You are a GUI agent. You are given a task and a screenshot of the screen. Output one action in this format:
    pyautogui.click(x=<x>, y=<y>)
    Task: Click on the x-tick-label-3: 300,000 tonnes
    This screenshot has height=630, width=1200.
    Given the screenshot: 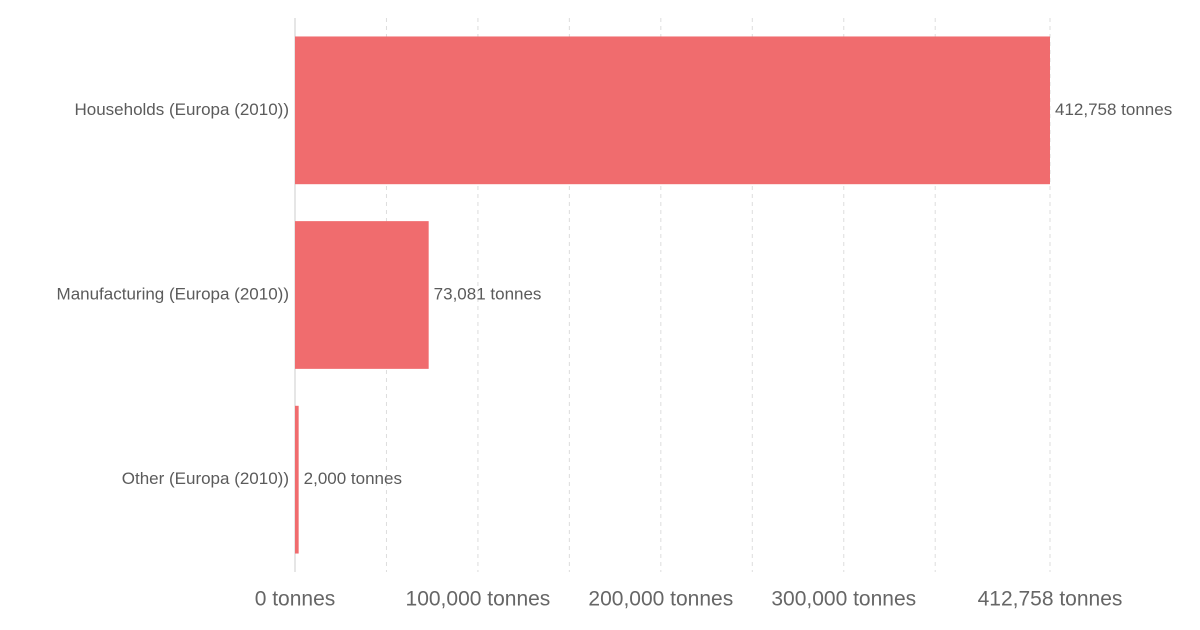 What is the action you would take?
    pyautogui.click(x=843, y=599)
    